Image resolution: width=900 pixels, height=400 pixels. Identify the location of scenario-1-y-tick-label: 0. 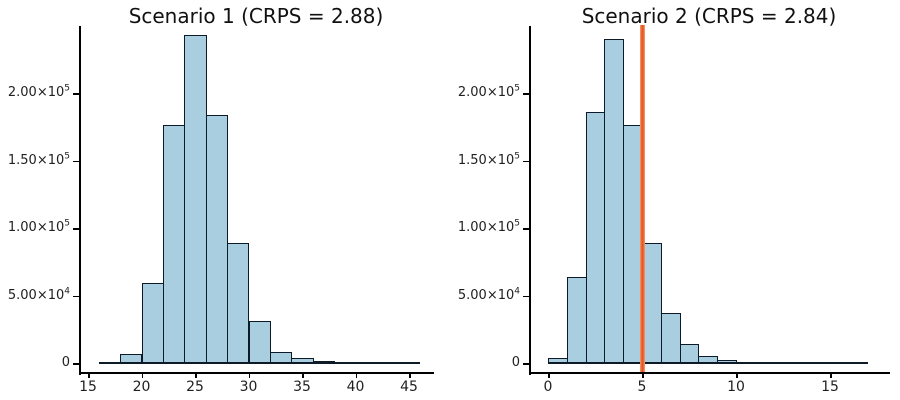
(65, 362).